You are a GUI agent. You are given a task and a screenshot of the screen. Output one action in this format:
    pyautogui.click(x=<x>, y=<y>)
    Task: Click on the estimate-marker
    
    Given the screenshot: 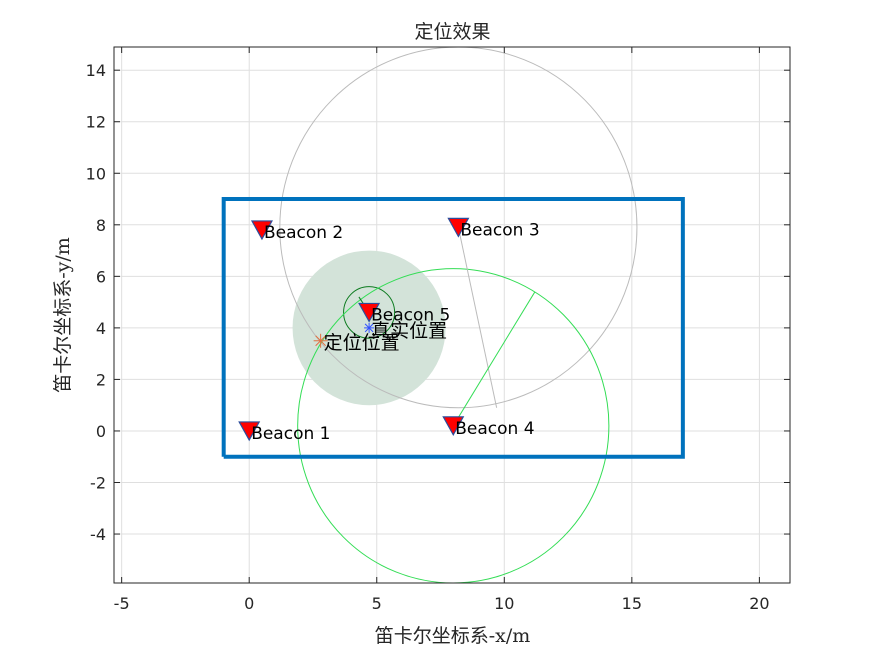 What is the action you would take?
    pyautogui.click(x=320, y=340)
    